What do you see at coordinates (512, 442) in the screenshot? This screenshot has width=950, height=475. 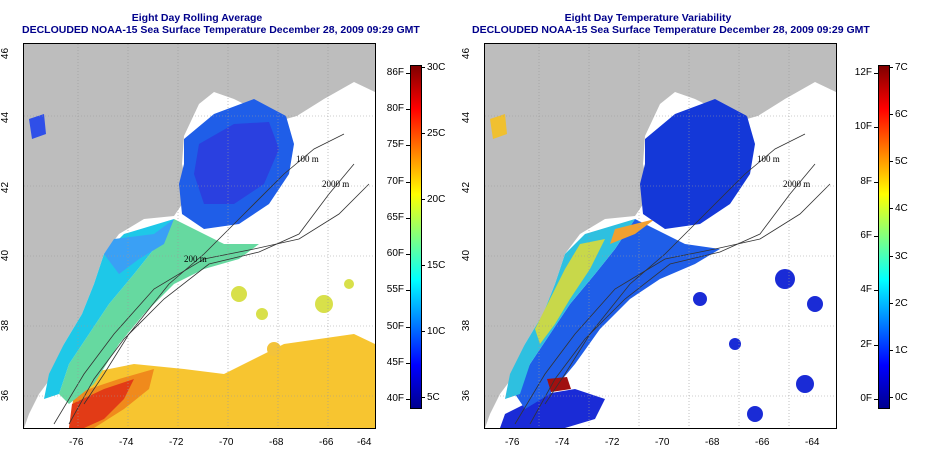 I see `right-x-label: -76` at bounding box center [512, 442].